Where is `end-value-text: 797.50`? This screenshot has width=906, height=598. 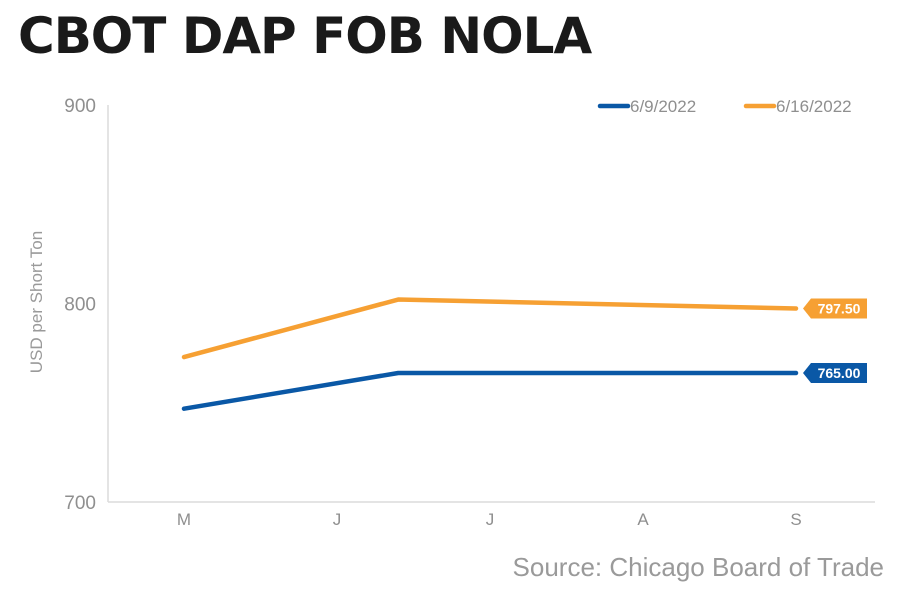
end-value-text: 797.50 is located at coordinates (839, 308).